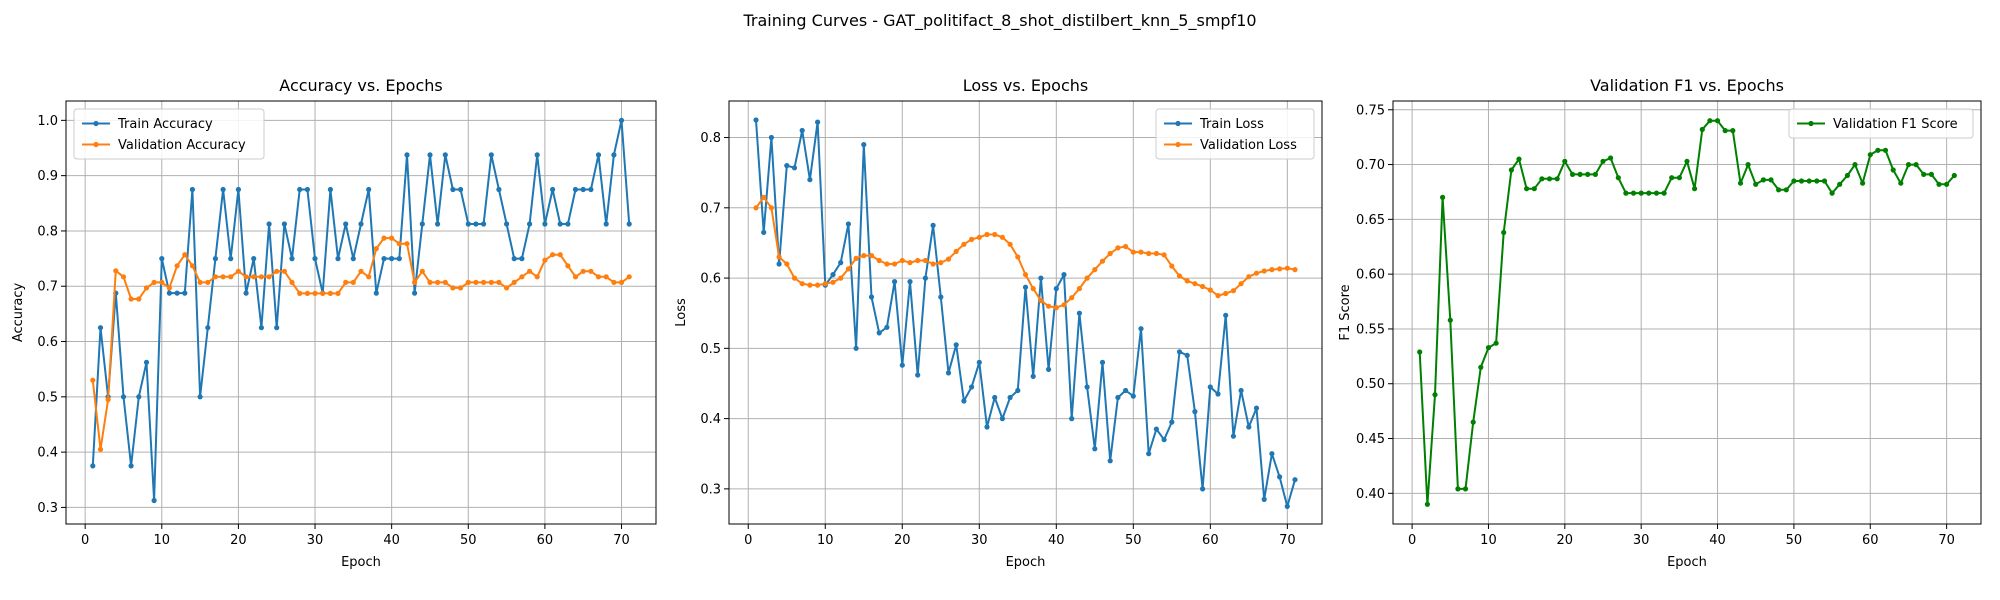 Image resolution: width=2000 pixels, height=600 pixels. What do you see at coordinates (1370, 110) in the screenshot?
I see `y-tick-label: 0.75` at bounding box center [1370, 110].